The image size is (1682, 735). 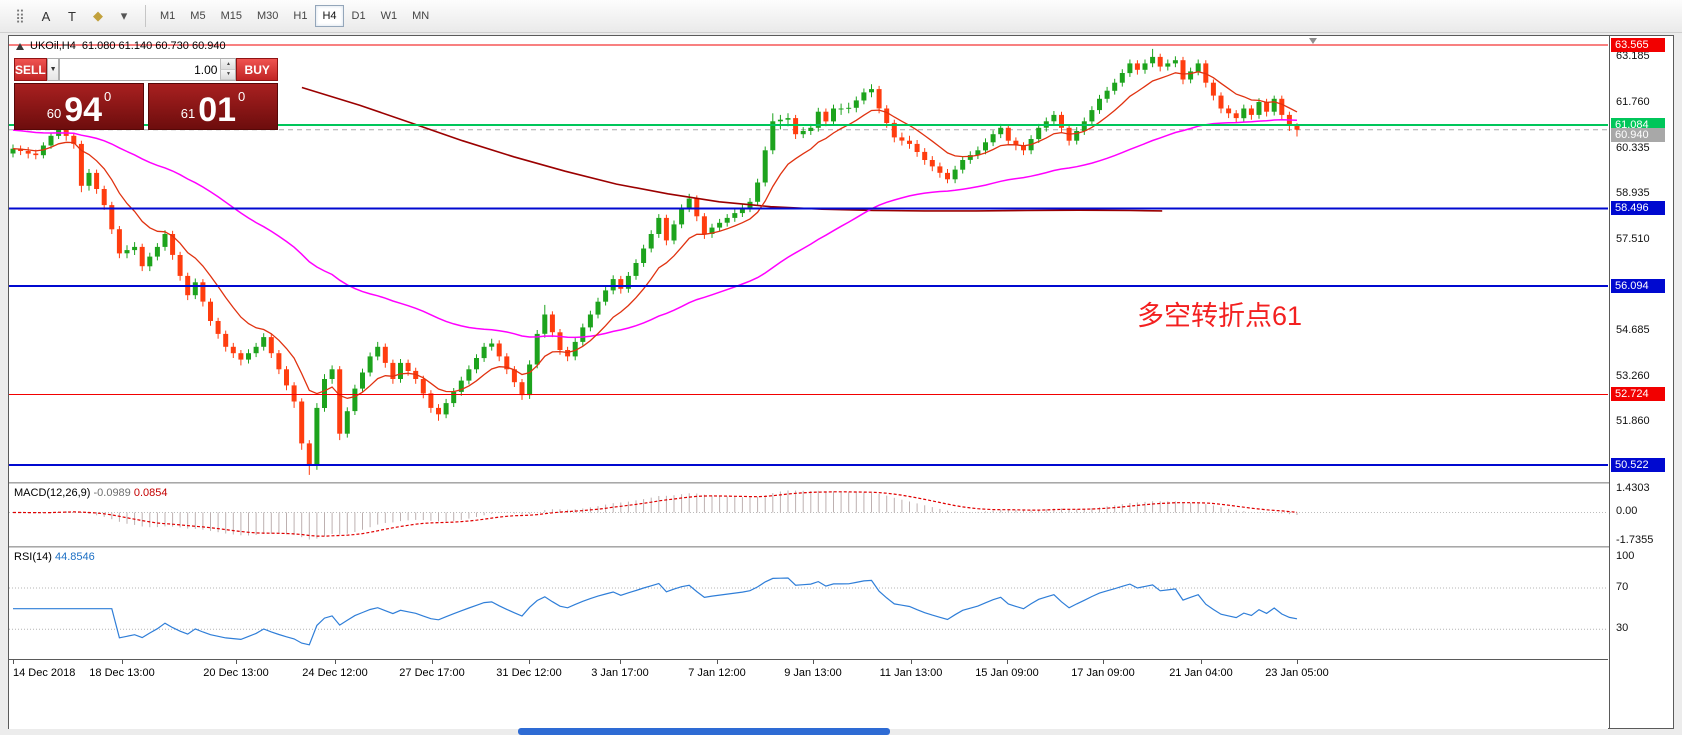 I want to click on time-axis-label: 21 Jan 04:00, so click(x=1201, y=673).